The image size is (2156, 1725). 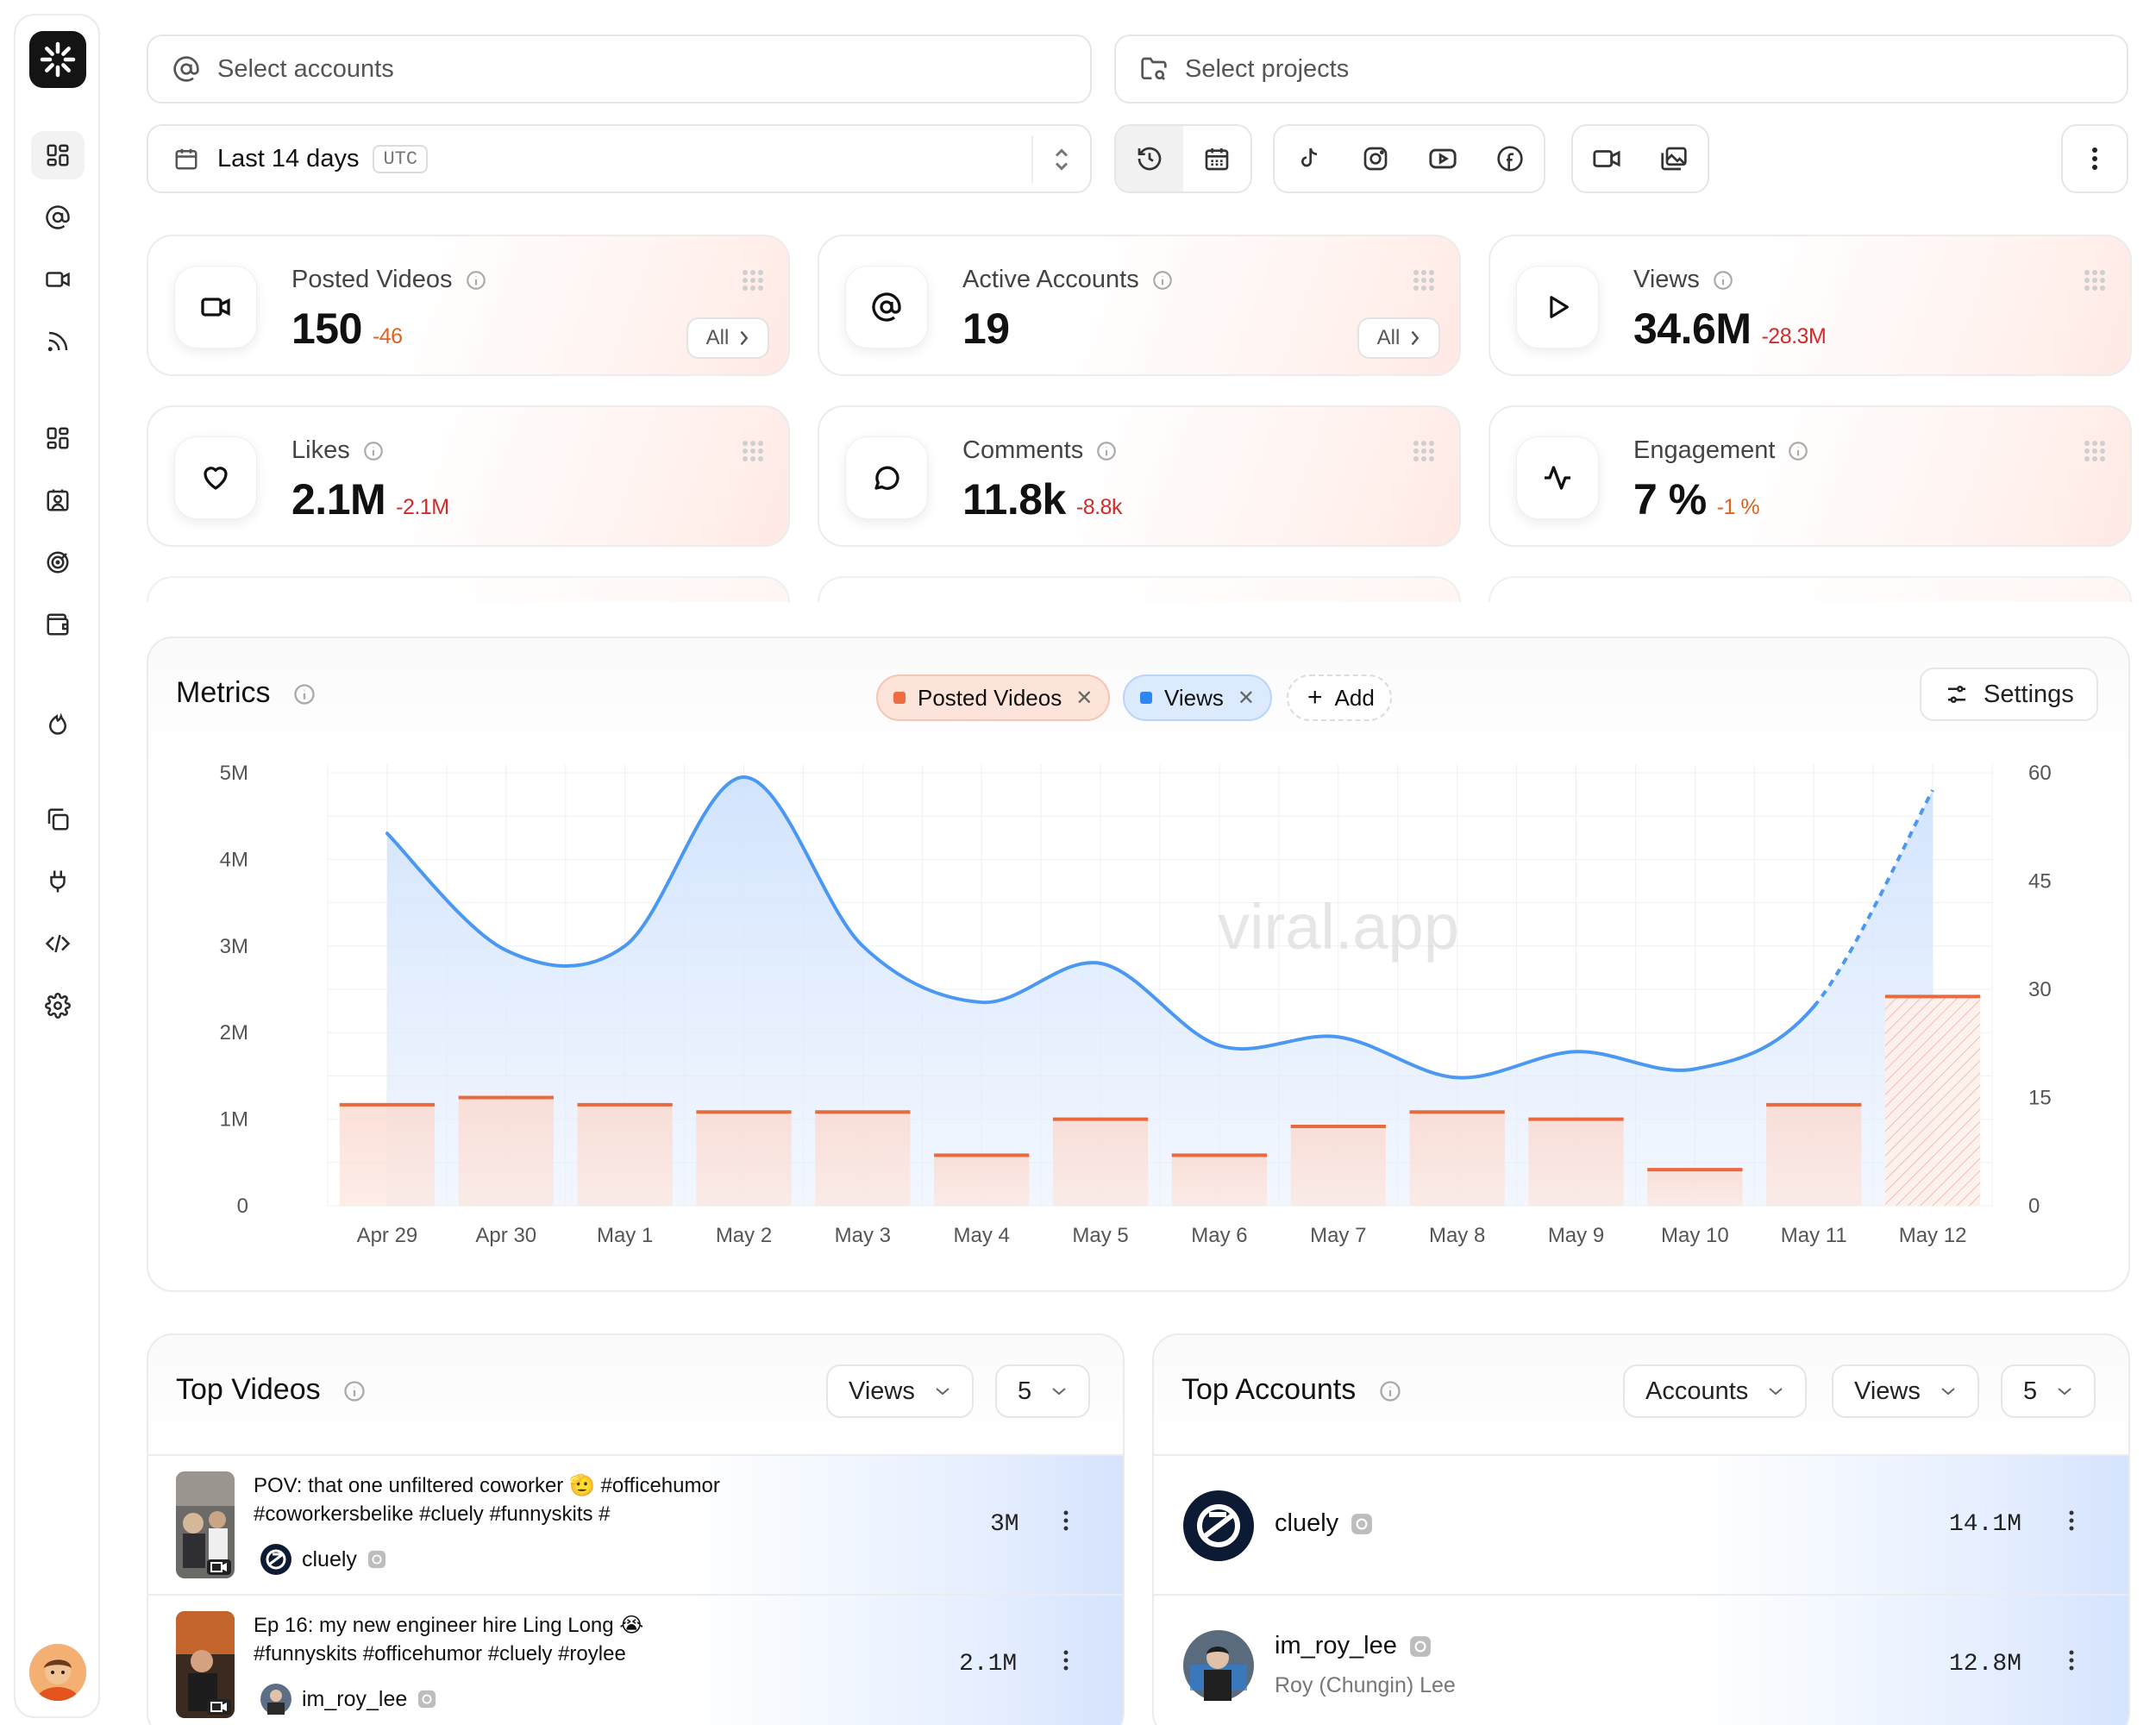 What do you see at coordinates (1956, 695) in the screenshot?
I see `sliders-icon` at bounding box center [1956, 695].